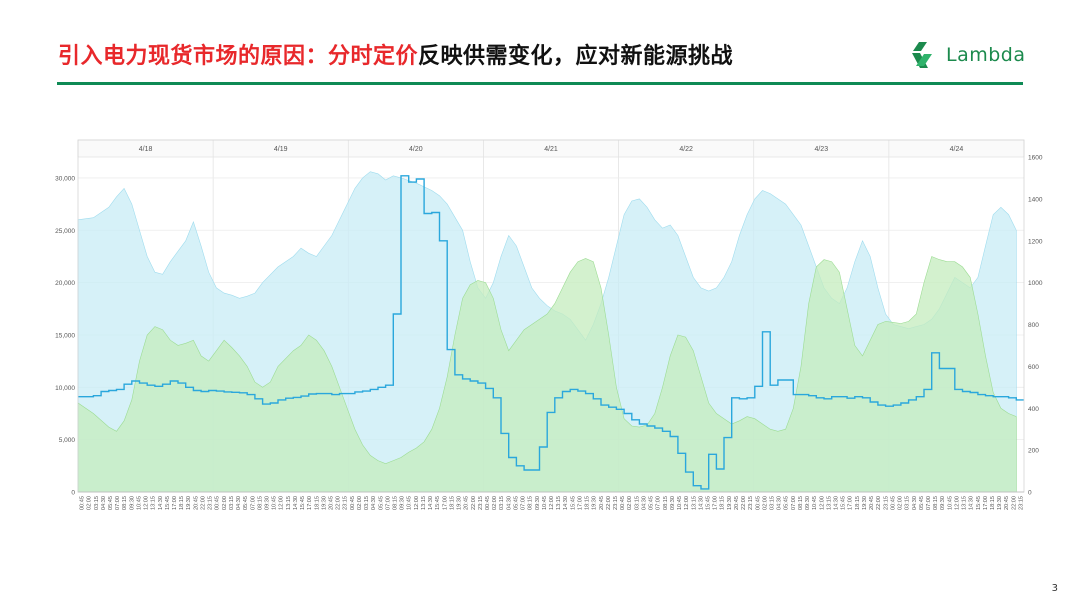 This screenshot has height=608, width=1080. Describe the element at coordinates (1033, 325) in the screenshot. I see `y-right-tick-label: 800` at that location.